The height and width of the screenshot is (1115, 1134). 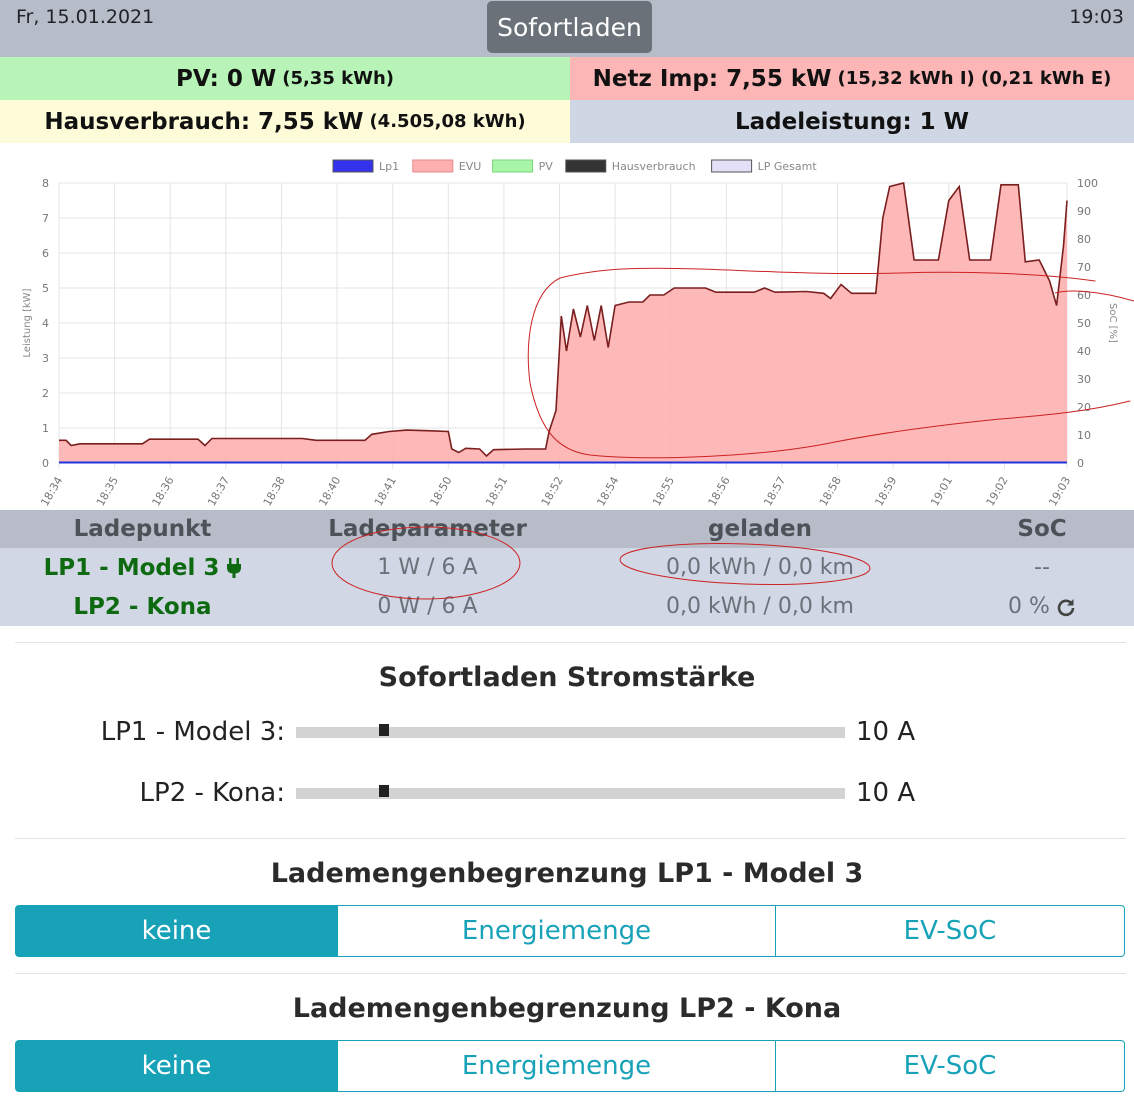 What do you see at coordinates (1084, 351) in the screenshot?
I see `y2-tick-label: 40` at bounding box center [1084, 351].